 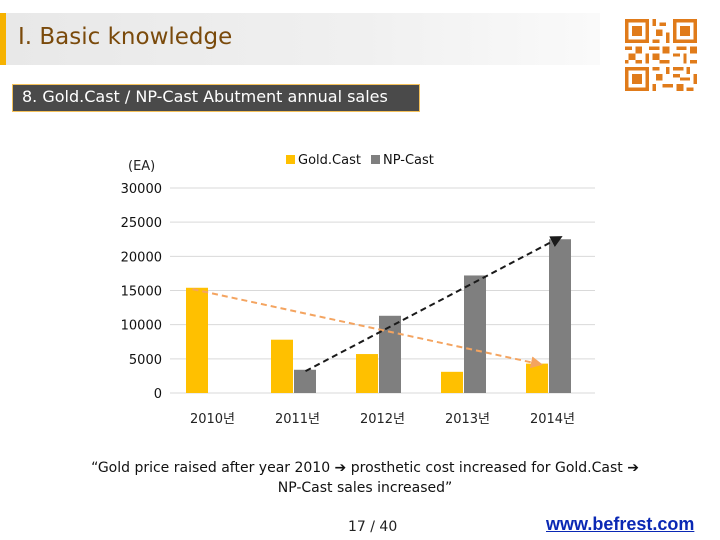 What do you see at coordinates (552, 419) in the screenshot?
I see `x-tick-label: 2014년` at bounding box center [552, 419].